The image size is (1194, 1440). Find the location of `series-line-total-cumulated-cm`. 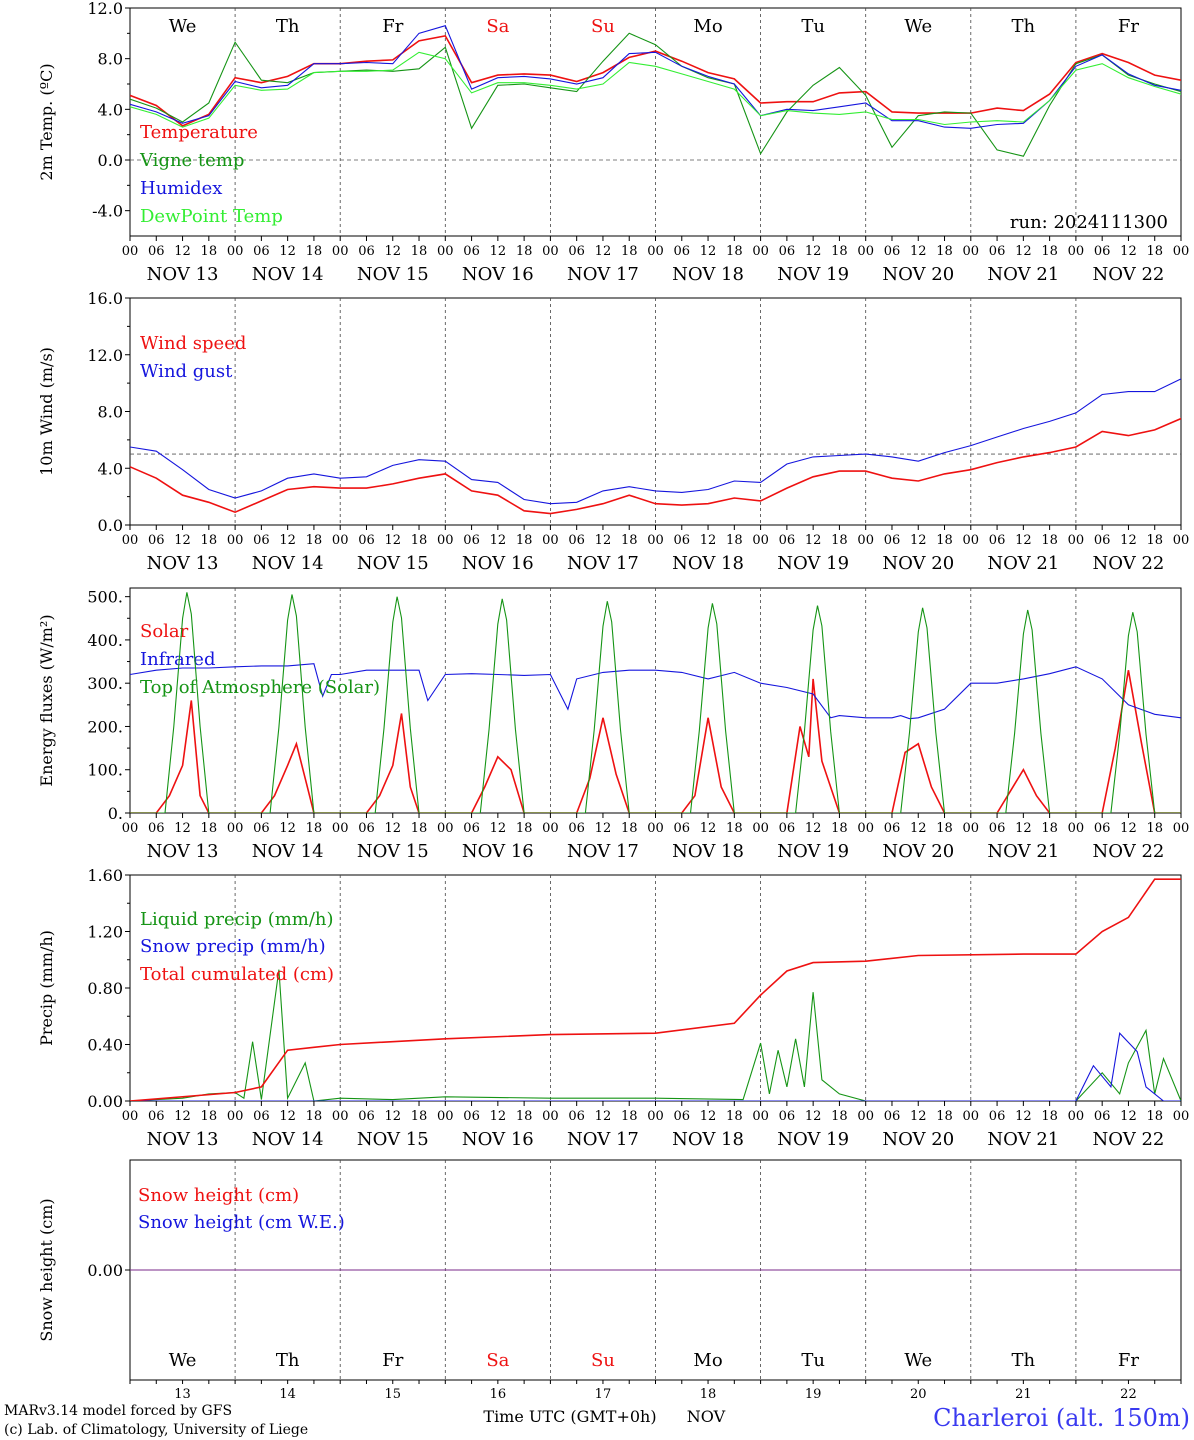

series-line-total-cumulated-cm is located at coordinates (655, 989).